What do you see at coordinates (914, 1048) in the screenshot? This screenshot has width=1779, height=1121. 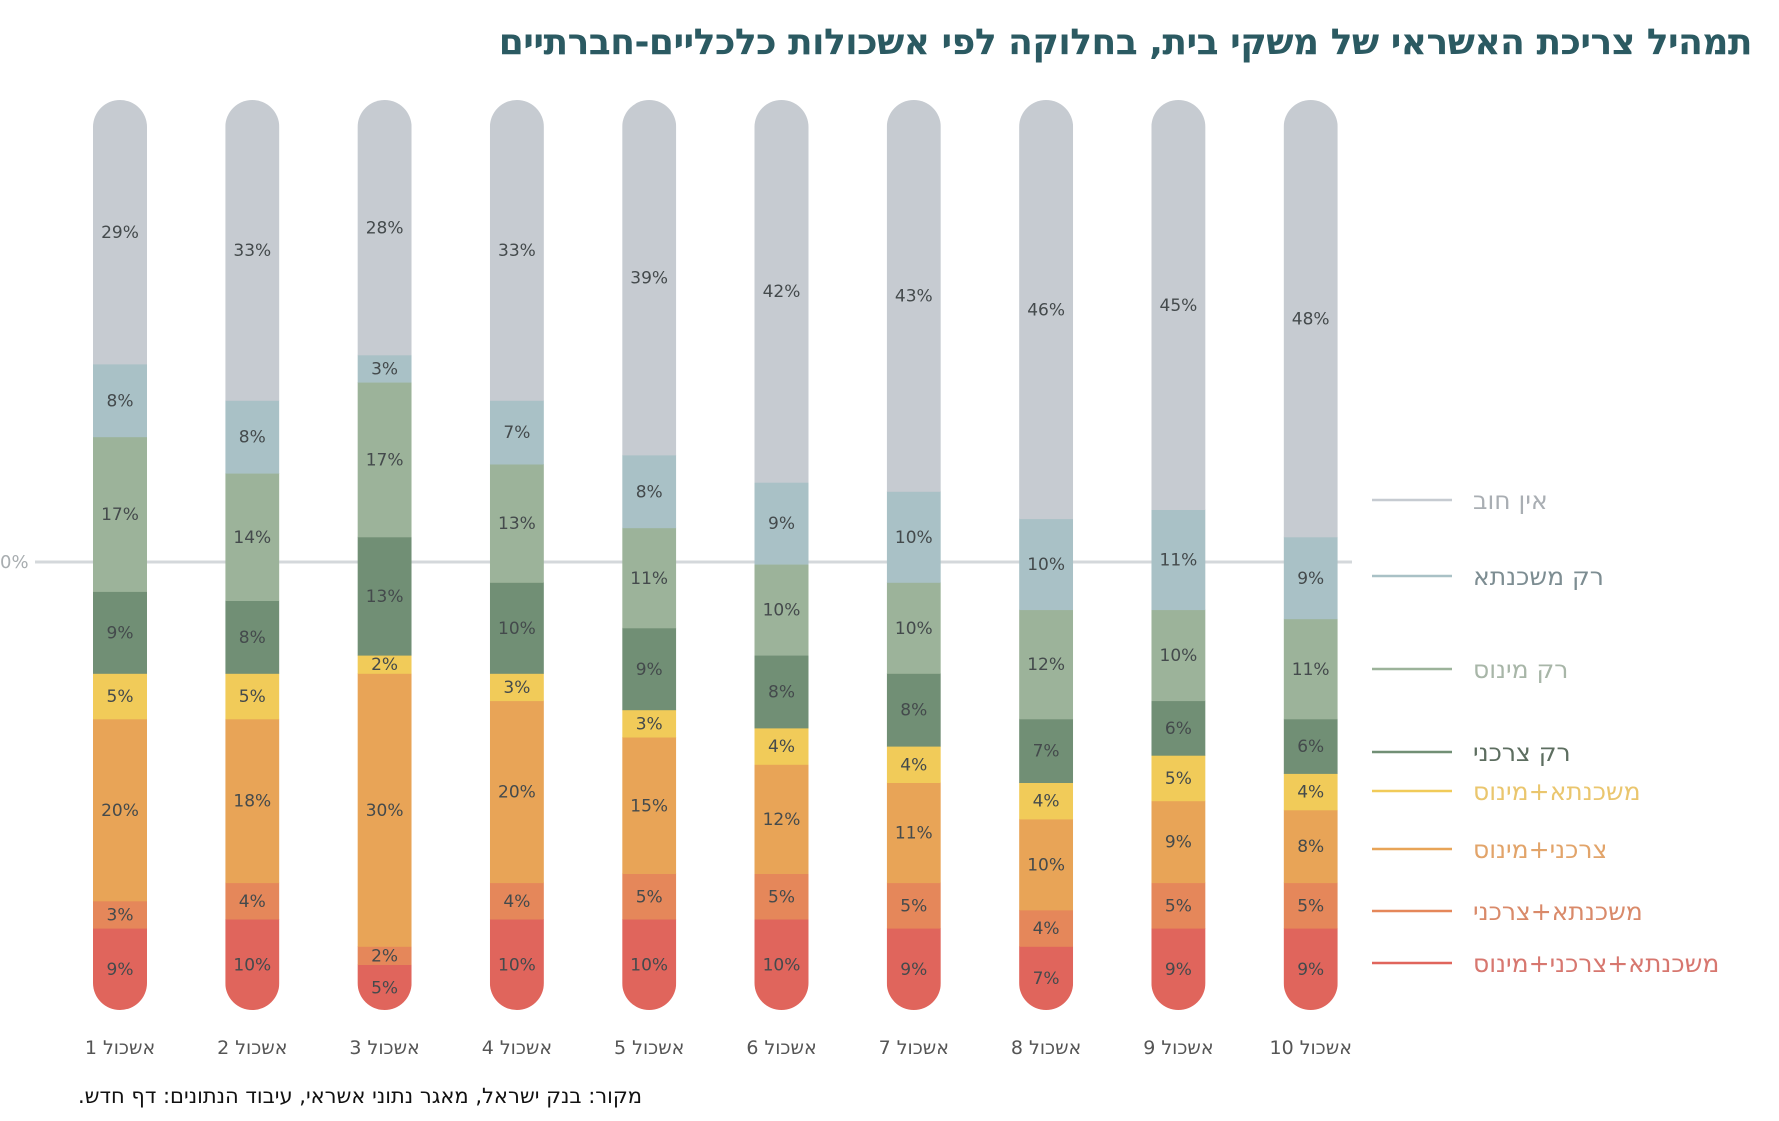 I see `category-label: אשכול 7` at bounding box center [914, 1048].